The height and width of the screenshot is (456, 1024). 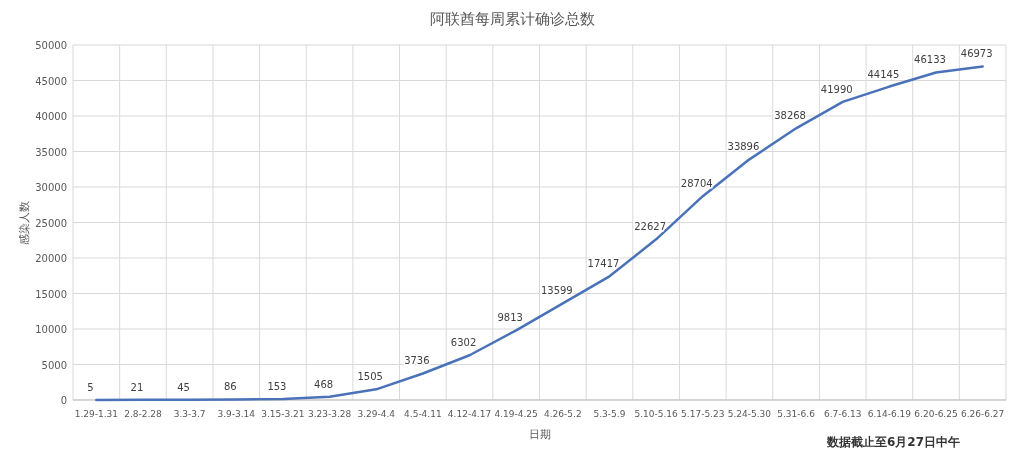 I want to click on data-label: 17417, so click(x=603, y=264).